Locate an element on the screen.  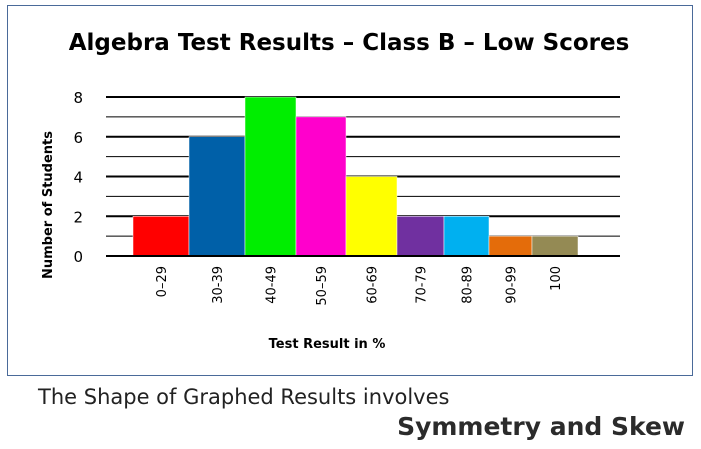
y-axis-label: Number of Students is located at coordinates (48, 205).